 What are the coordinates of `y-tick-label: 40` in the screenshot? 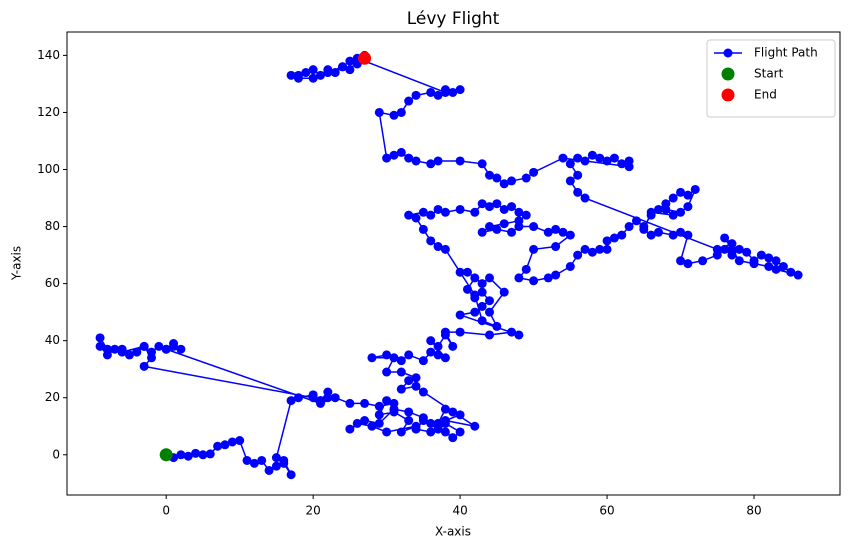 It's located at (52, 340).